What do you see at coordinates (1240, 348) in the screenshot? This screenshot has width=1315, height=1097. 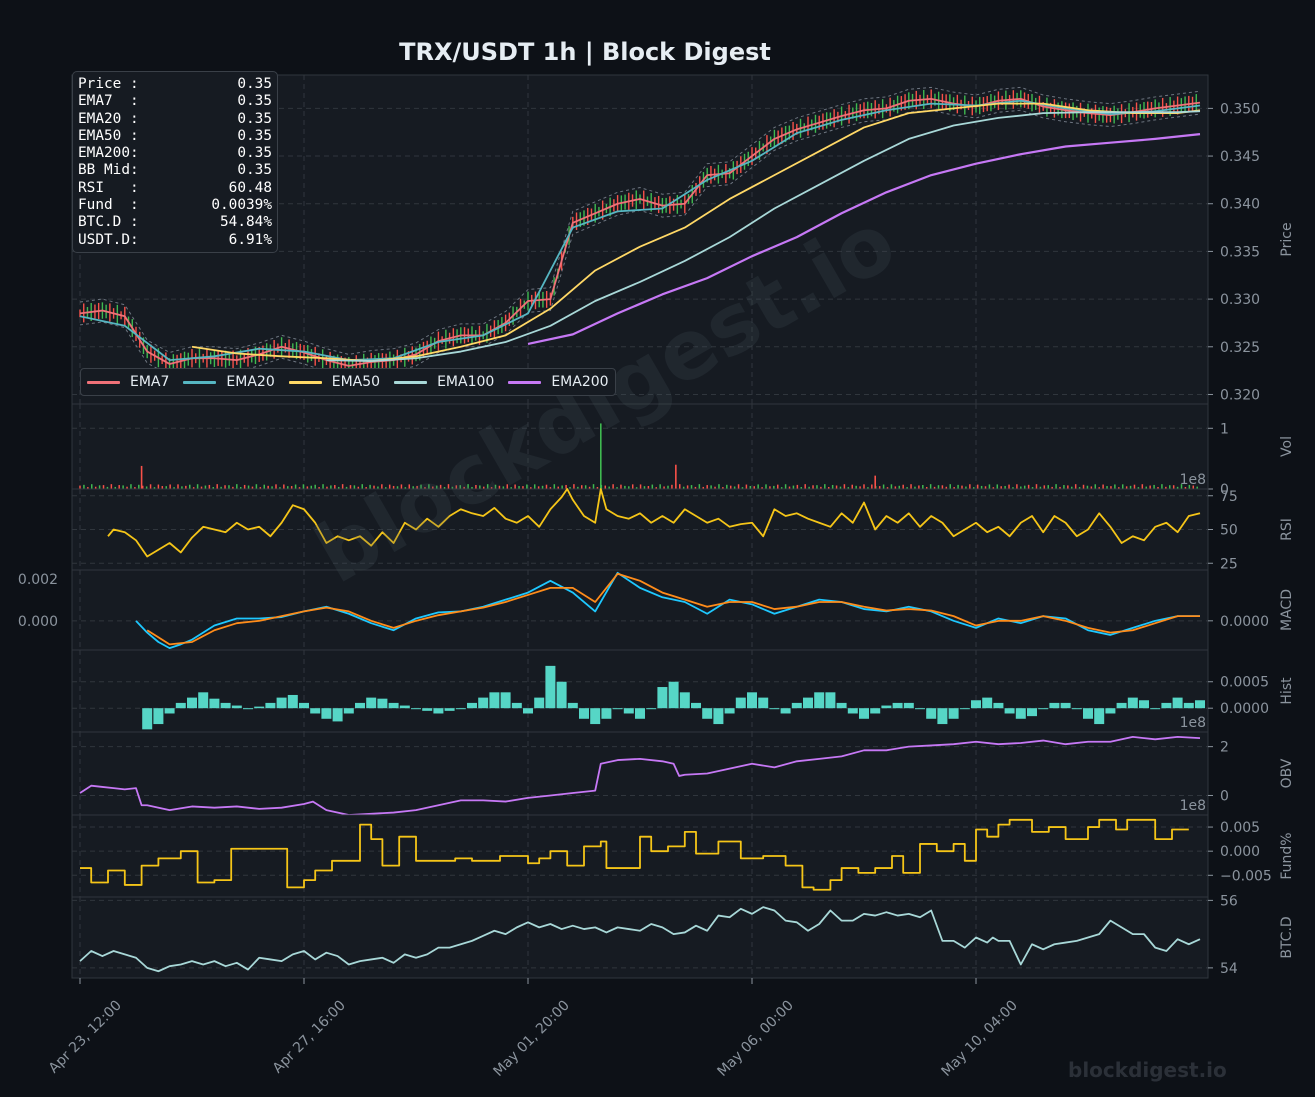 I see `price-tick-label: 0.325` at bounding box center [1240, 348].